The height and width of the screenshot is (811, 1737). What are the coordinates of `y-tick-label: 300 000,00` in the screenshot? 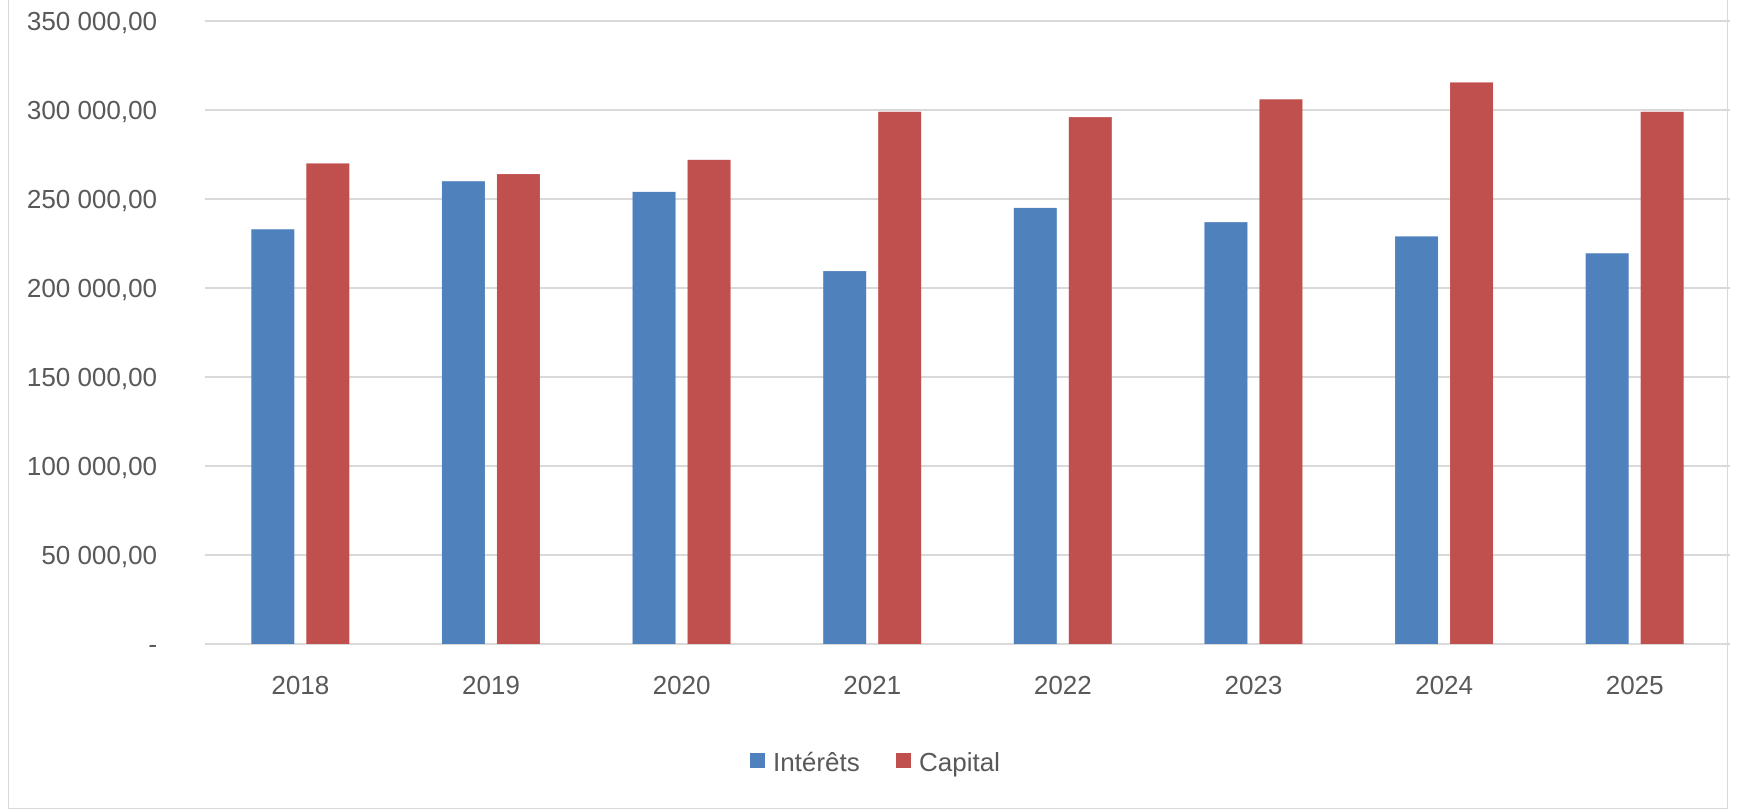 It's located at (92, 110).